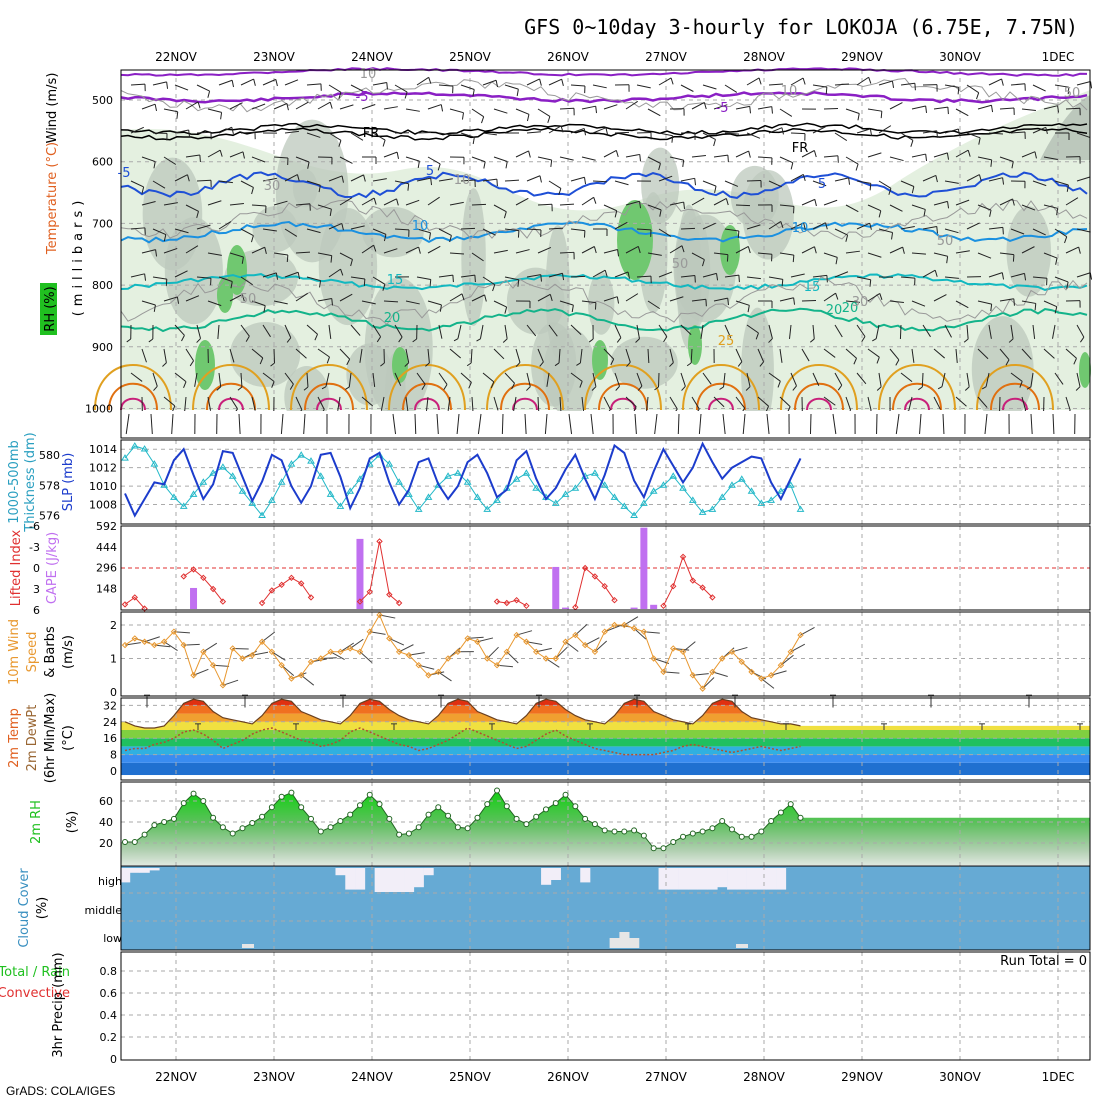  What do you see at coordinates (702, 587) in the screenshot?
I see `lifted-index-point` at bounding box center [702, 587].